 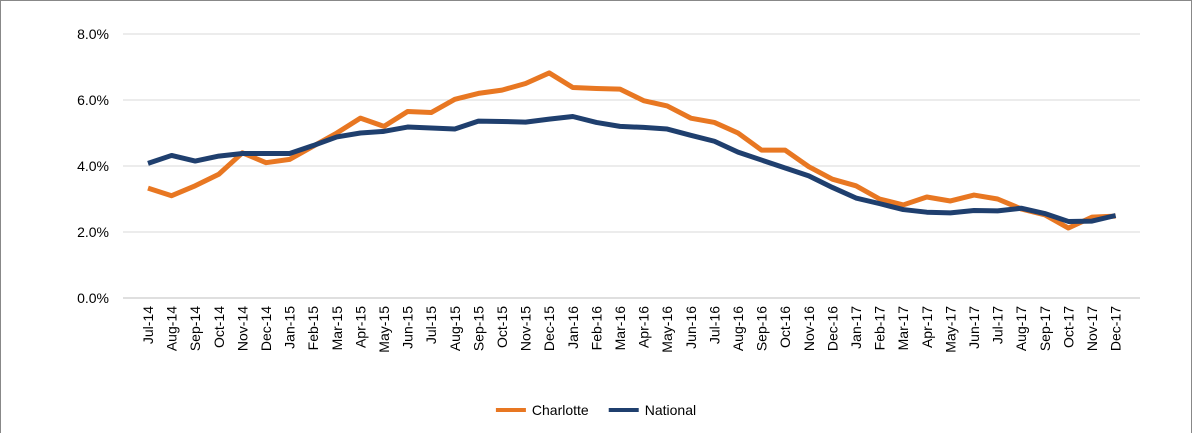 I want to click on x-tick-label: Aug-14, so click(x=172, y=328).